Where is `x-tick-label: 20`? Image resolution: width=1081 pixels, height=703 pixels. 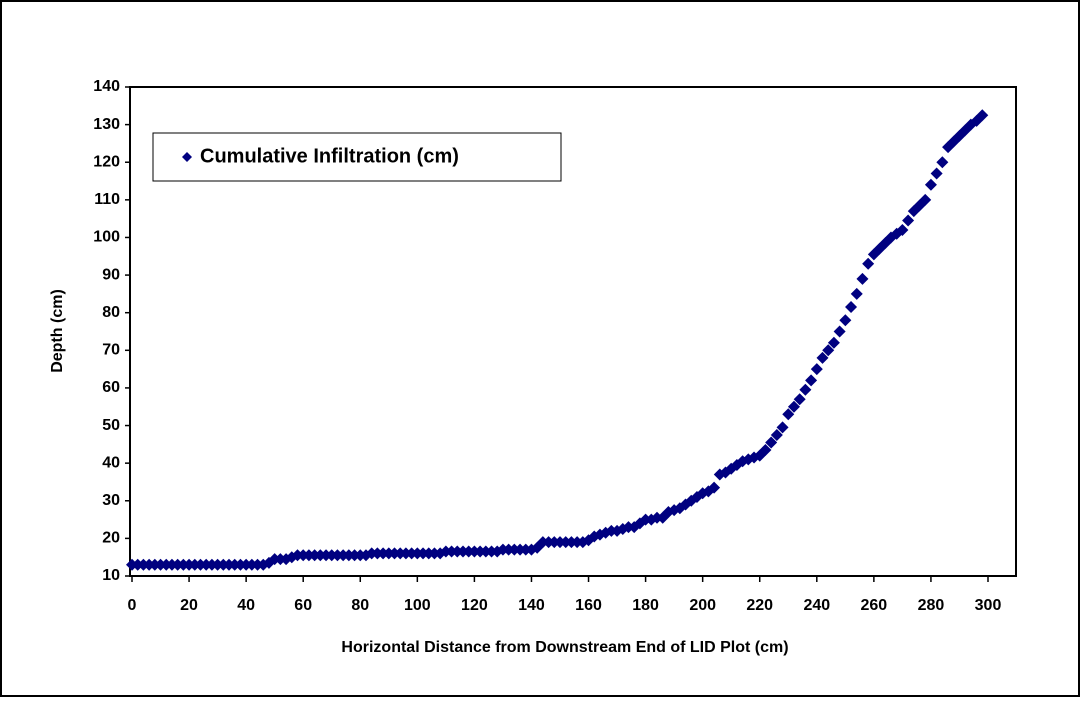 x-tick-label: 20 is located at coordinates (189, 605).